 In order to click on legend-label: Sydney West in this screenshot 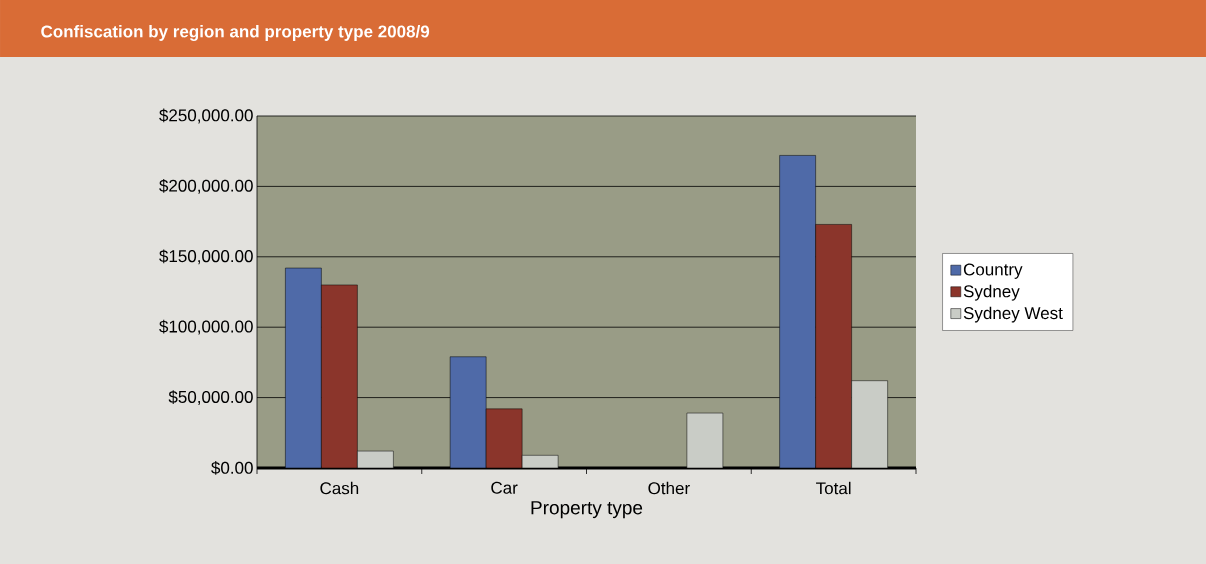, I will do `click(1013, 314)`.